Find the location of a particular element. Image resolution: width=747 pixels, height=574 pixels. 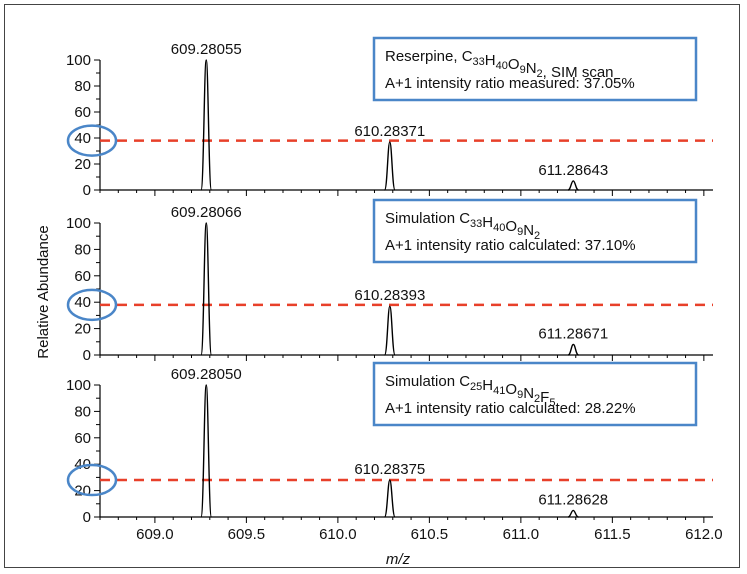

x-tick-label: 611.5 is located at coordinates (612, 534).